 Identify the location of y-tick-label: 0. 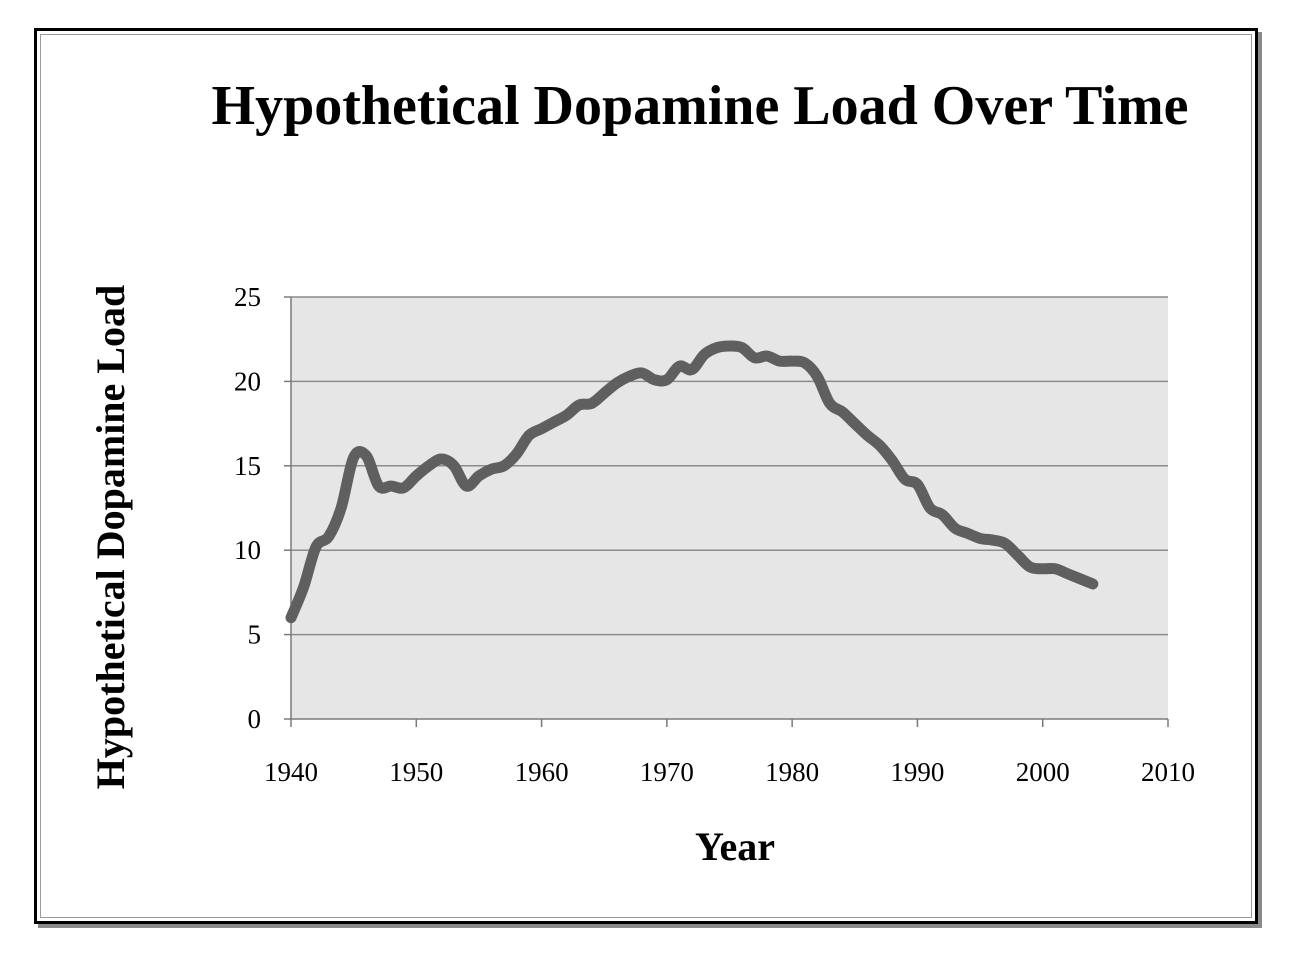
(255, 719).